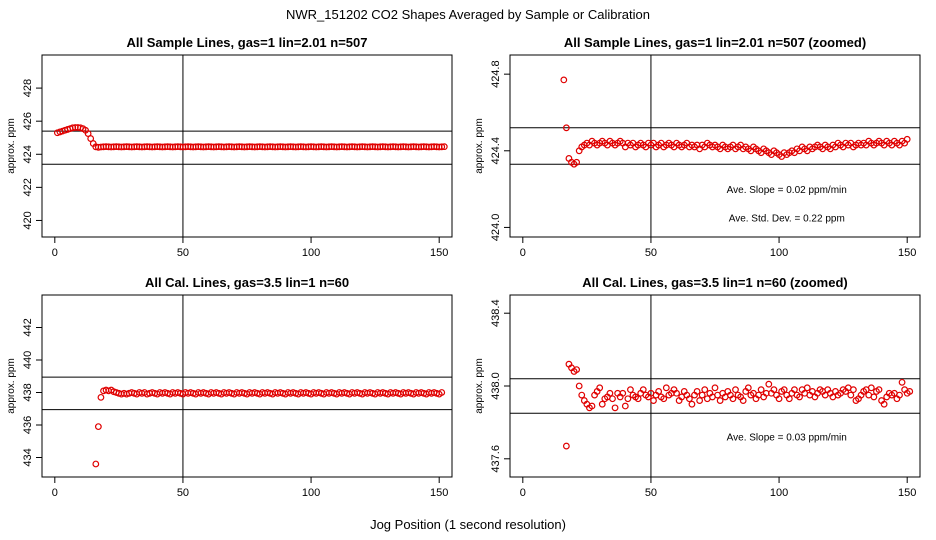  I want to click on y-tick-label: 437.6, so click(496, 459).